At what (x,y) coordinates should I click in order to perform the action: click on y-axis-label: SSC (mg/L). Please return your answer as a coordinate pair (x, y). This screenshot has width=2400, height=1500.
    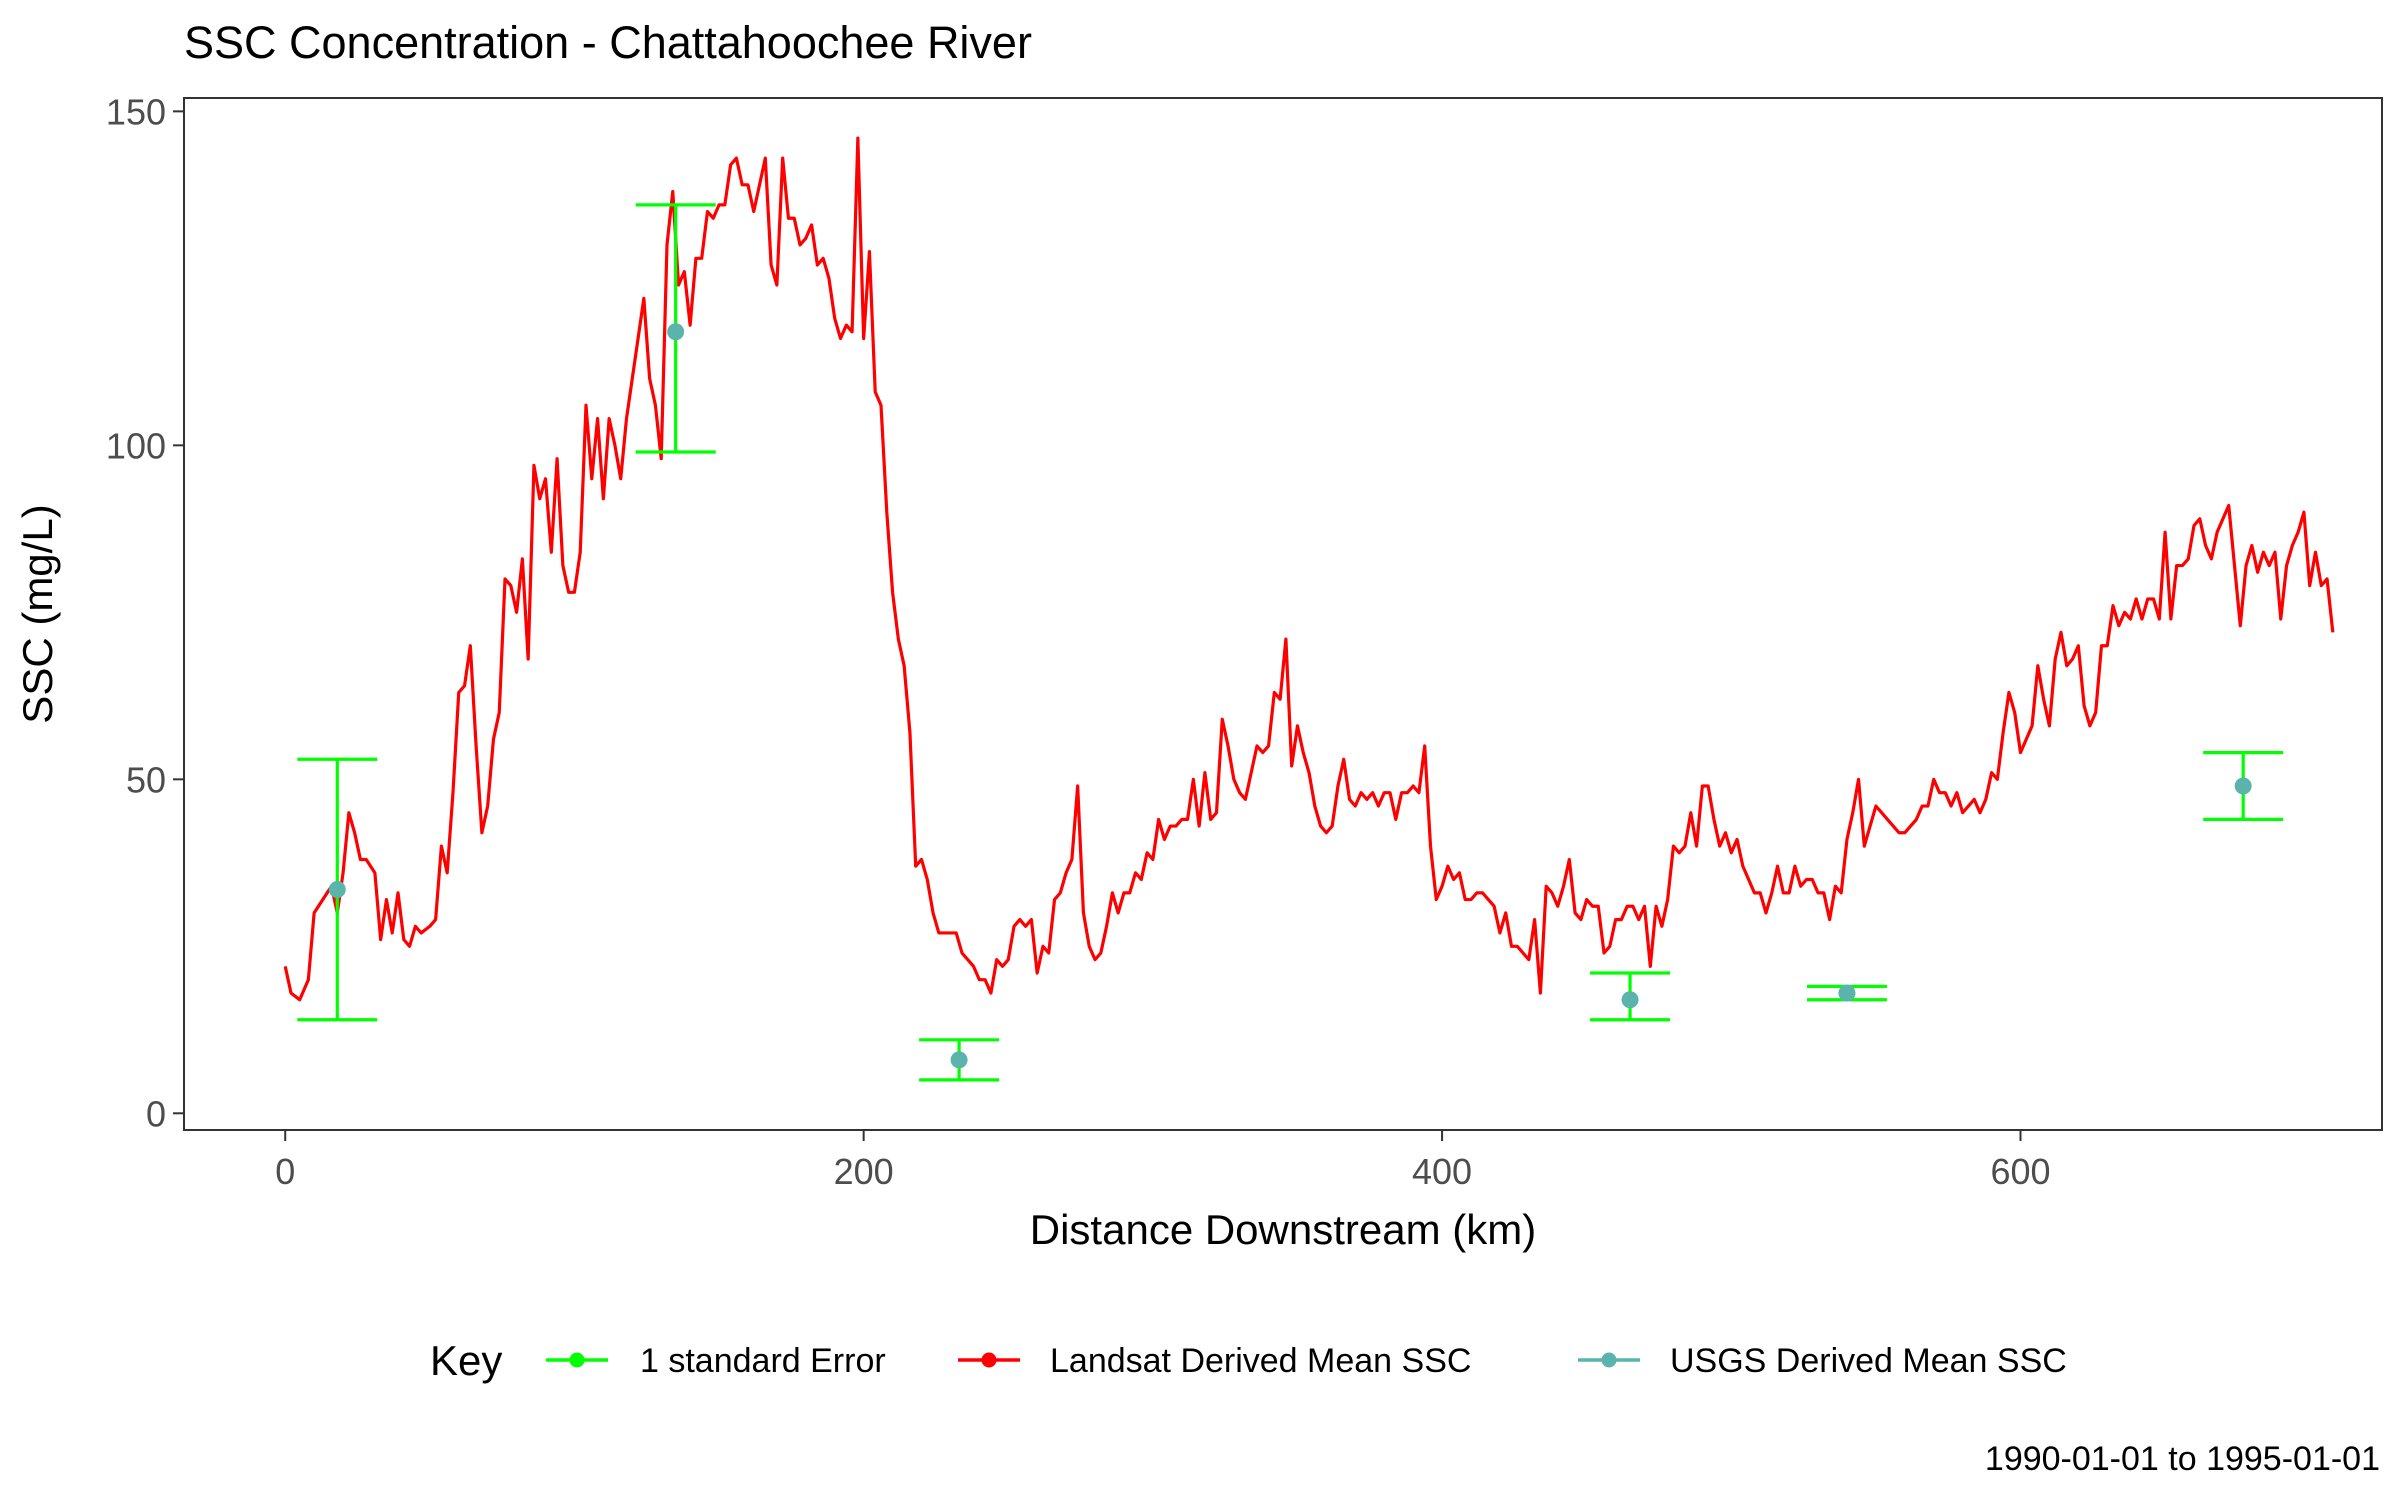
    Looking at the image, I should click on (37, 613).